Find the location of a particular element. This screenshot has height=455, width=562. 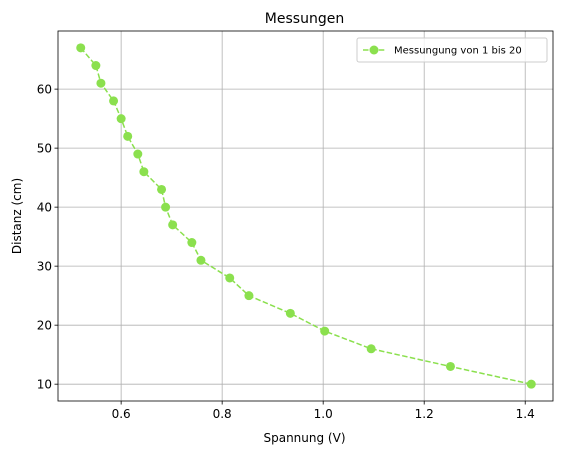

y-tick-label: 50 is located at coordinates (44, 148).